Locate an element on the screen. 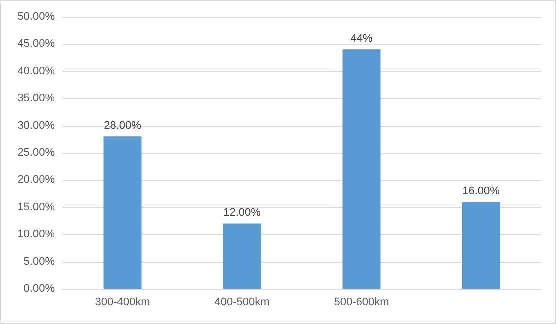  x-tick-label: 500-600km is located at coordinates (362, 302).